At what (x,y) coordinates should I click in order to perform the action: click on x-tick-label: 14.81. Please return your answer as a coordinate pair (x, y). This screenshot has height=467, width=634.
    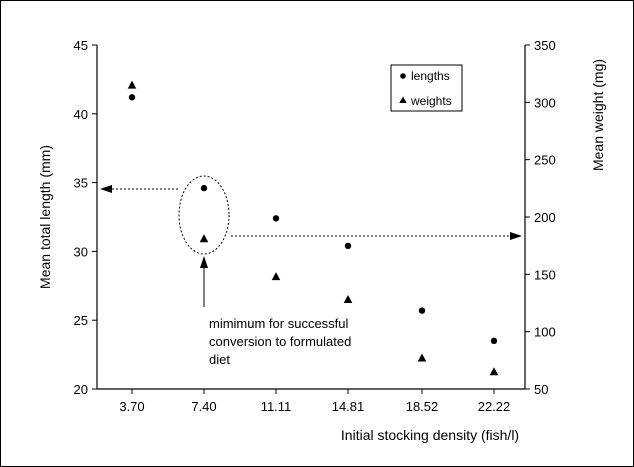
    Looking at the image, I should click on (348, 406).